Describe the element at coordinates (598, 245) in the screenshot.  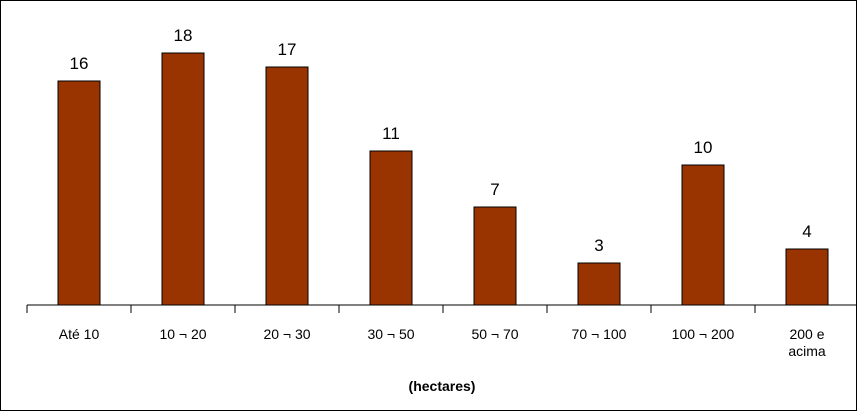
I see `bar-data-label: 3` at that location.